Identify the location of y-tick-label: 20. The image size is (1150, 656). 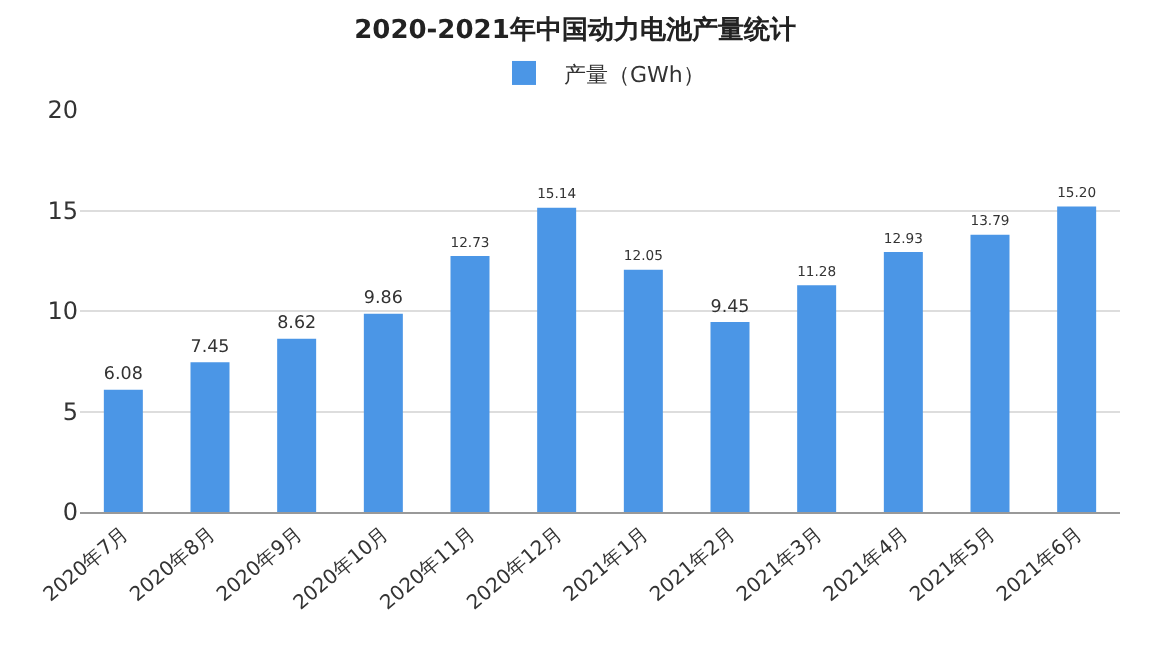
(62, 110).